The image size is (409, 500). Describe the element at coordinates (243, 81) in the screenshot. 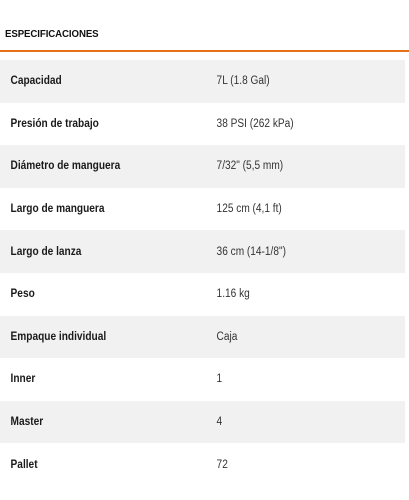

I see `spec-value: 7L (1.8 Gal)` at that location.